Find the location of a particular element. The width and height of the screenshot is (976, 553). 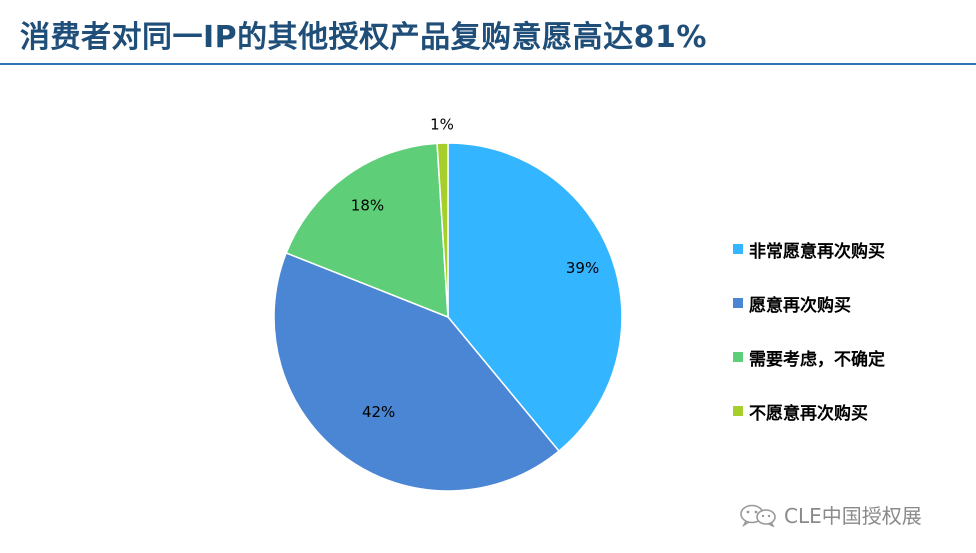

legend-item-very-willing: 非常愿意再次购买 is located at coordinates (809, 249).